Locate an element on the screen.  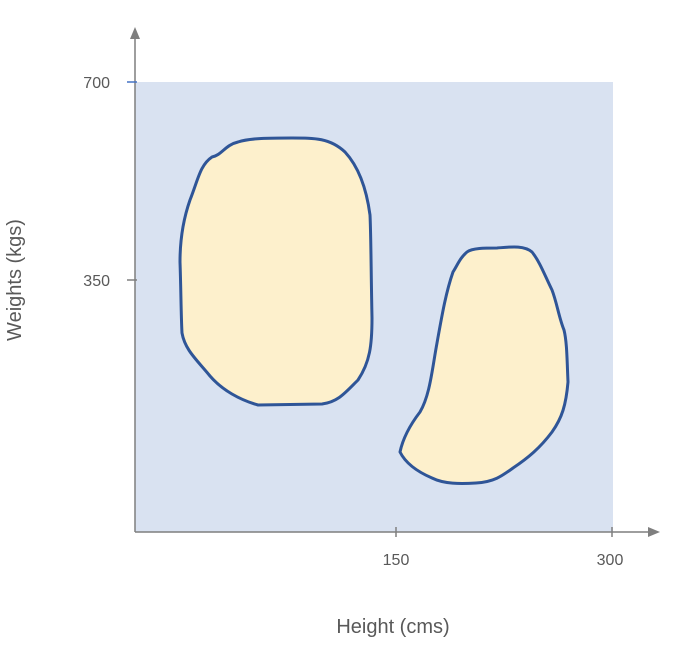
x-tick-label-300: 300 is located at coordinates (610, 560).